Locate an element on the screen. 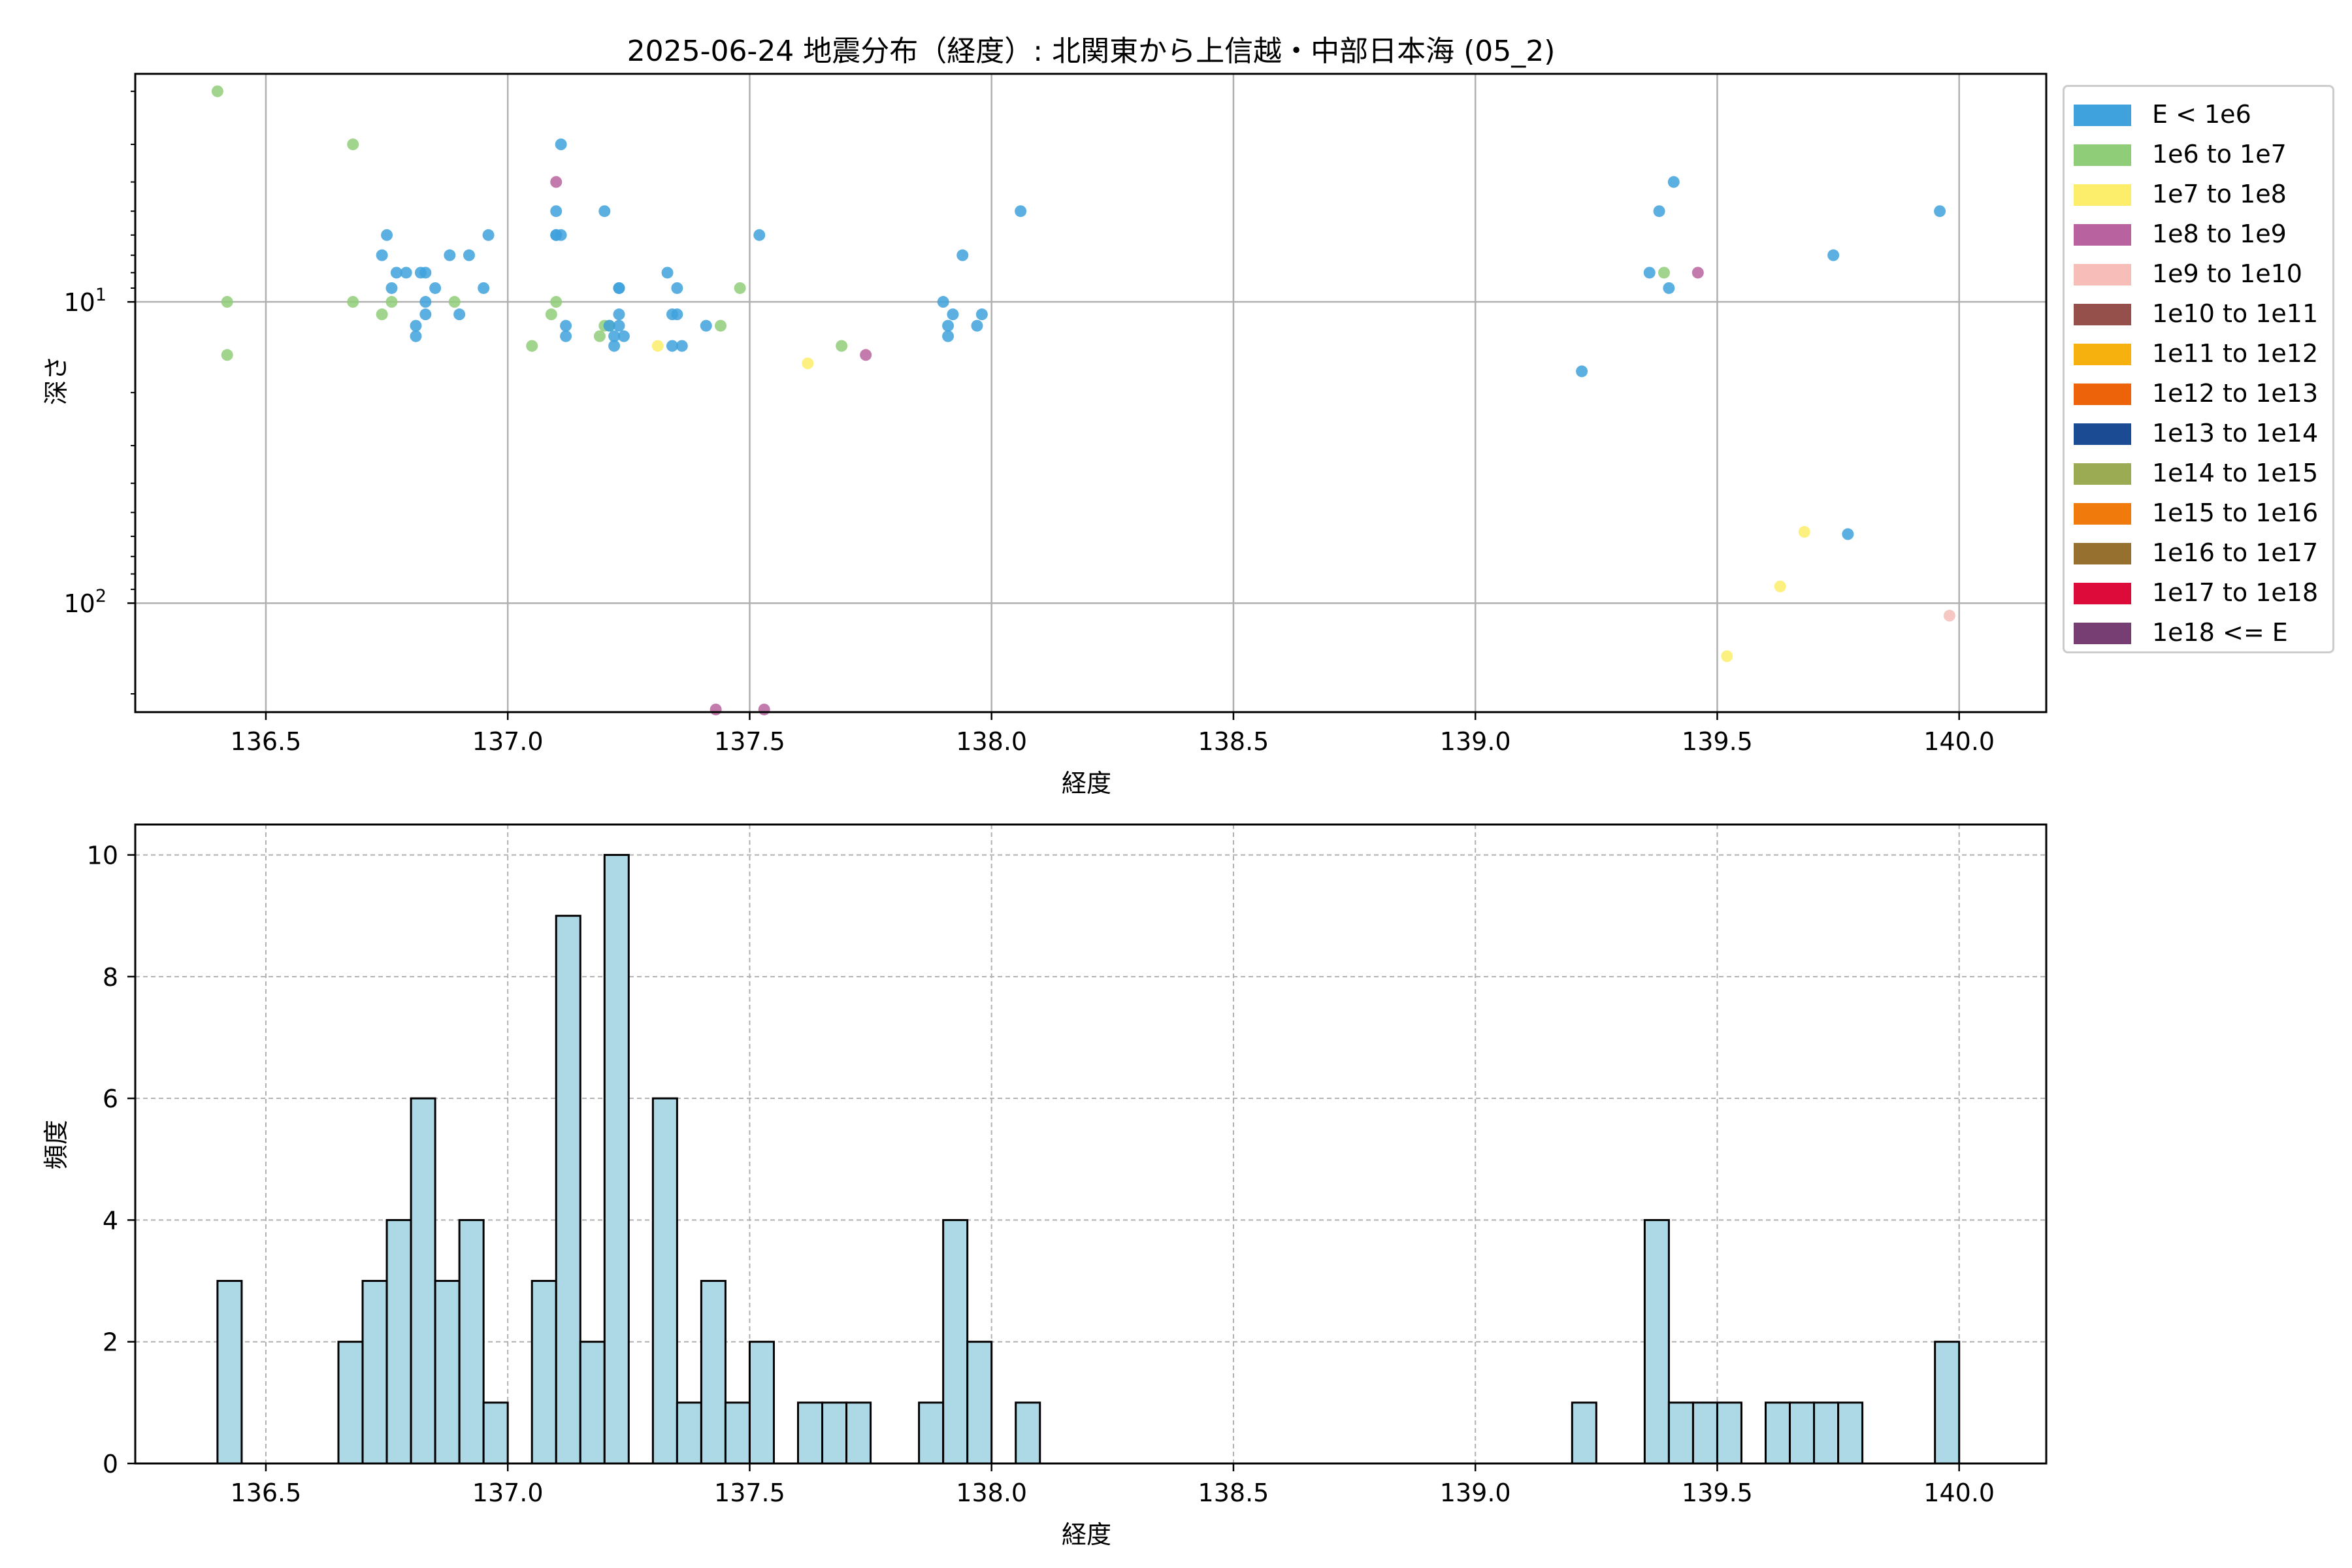 This screenshot has width=2352, height=1568. legend-label: 1e6 to 1e7 is located at coordinates (2219, 154).